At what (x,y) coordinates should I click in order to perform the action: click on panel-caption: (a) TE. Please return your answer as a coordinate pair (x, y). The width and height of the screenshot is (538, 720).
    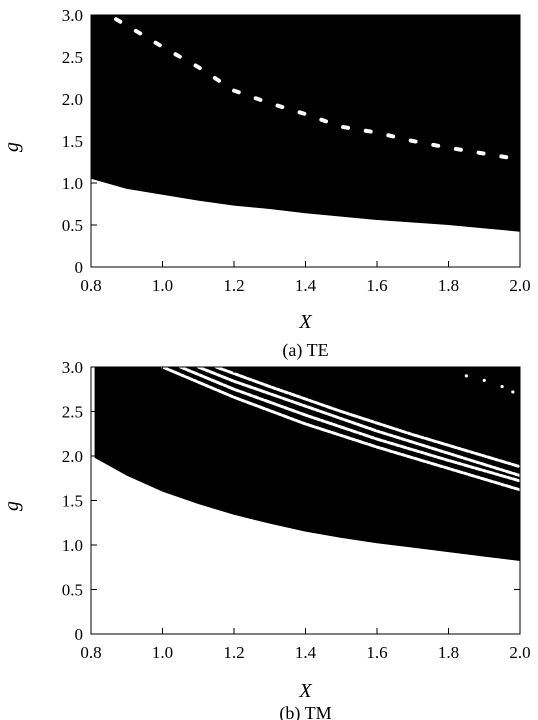
    Looking at the image, I should click on (305, 350).